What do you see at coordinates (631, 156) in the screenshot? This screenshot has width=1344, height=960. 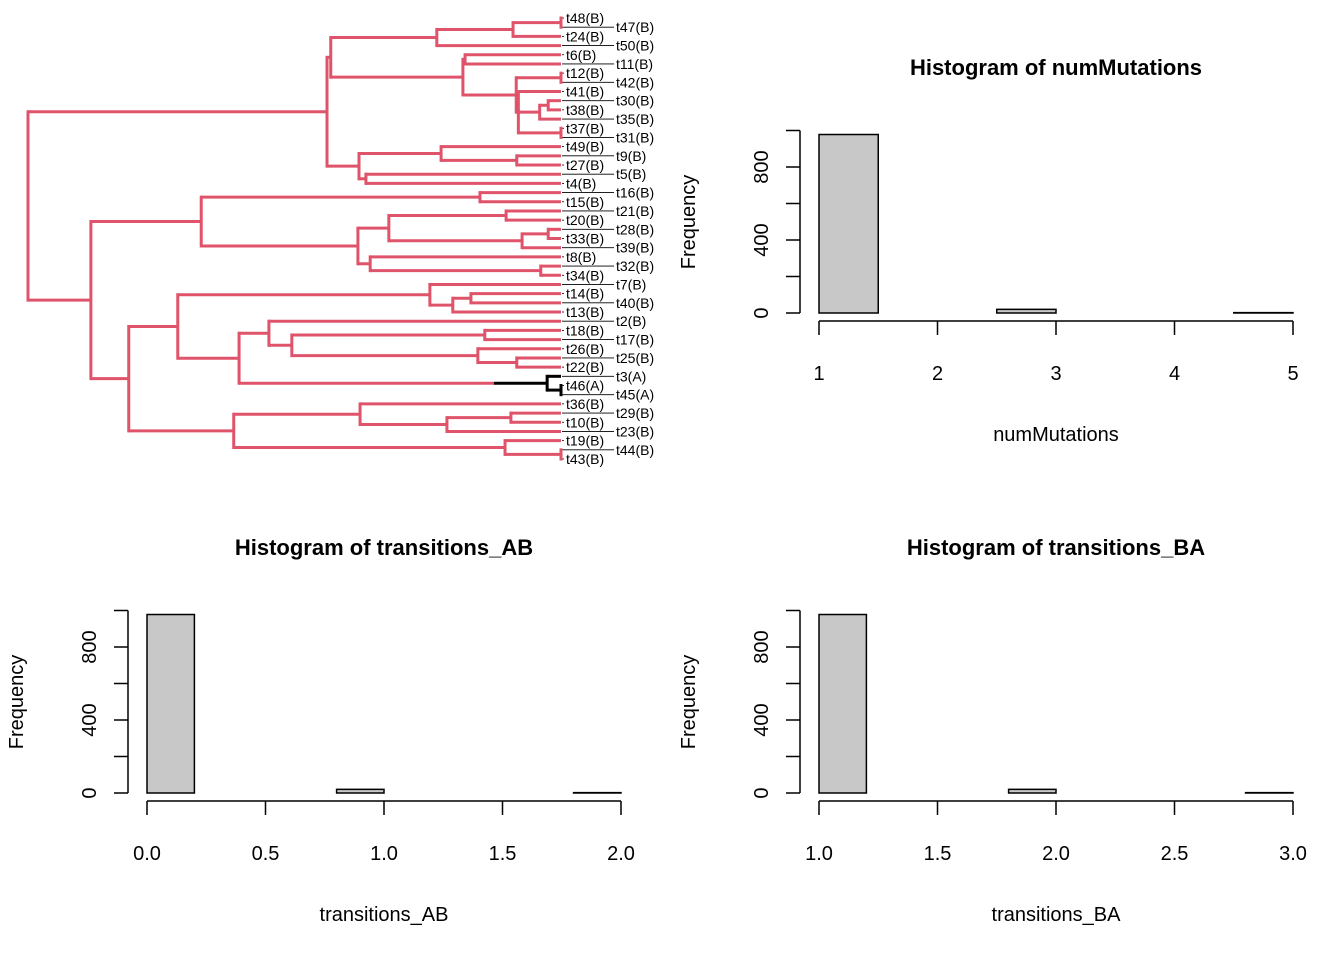 I see `tip-label: t9(B)` at bounding box center [631, 156].